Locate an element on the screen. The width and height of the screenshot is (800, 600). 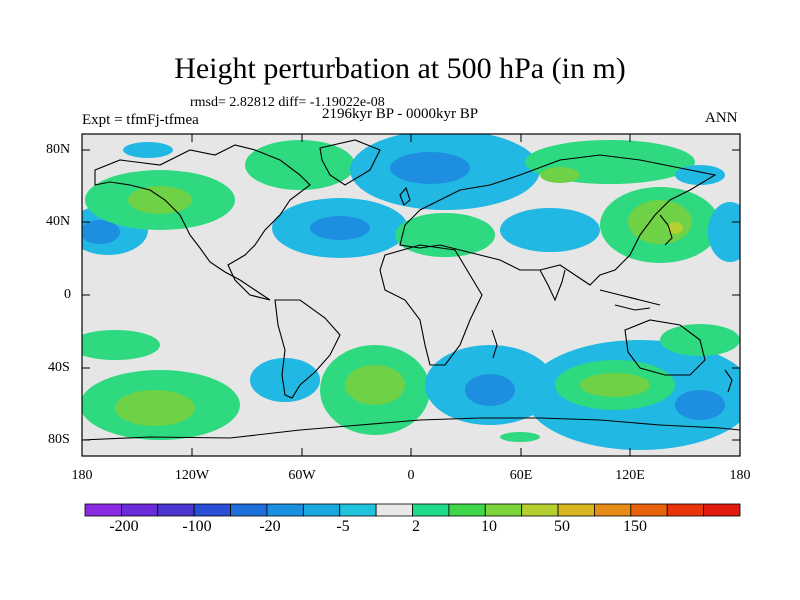
colorbar-label: 50 is located at coordinates (562, 526).